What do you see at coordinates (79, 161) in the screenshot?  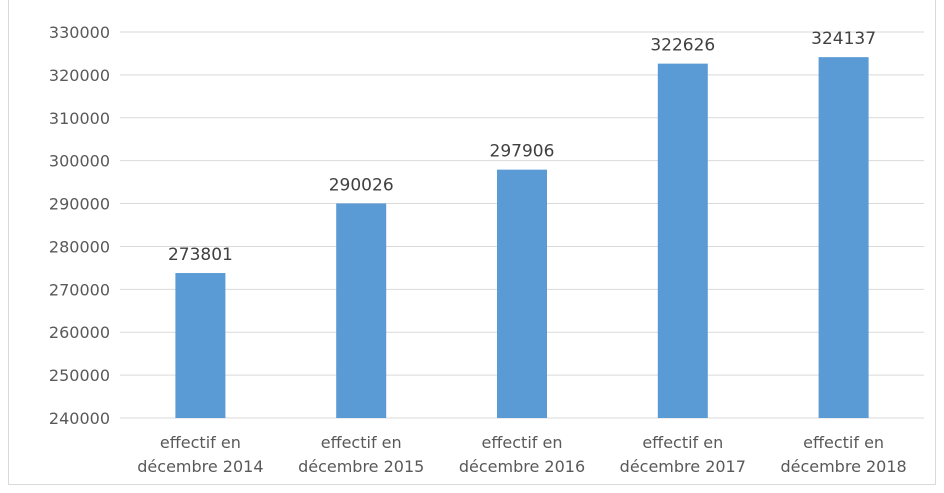 I see `y-tick-label: 300000` at bounding box center [79, 161].